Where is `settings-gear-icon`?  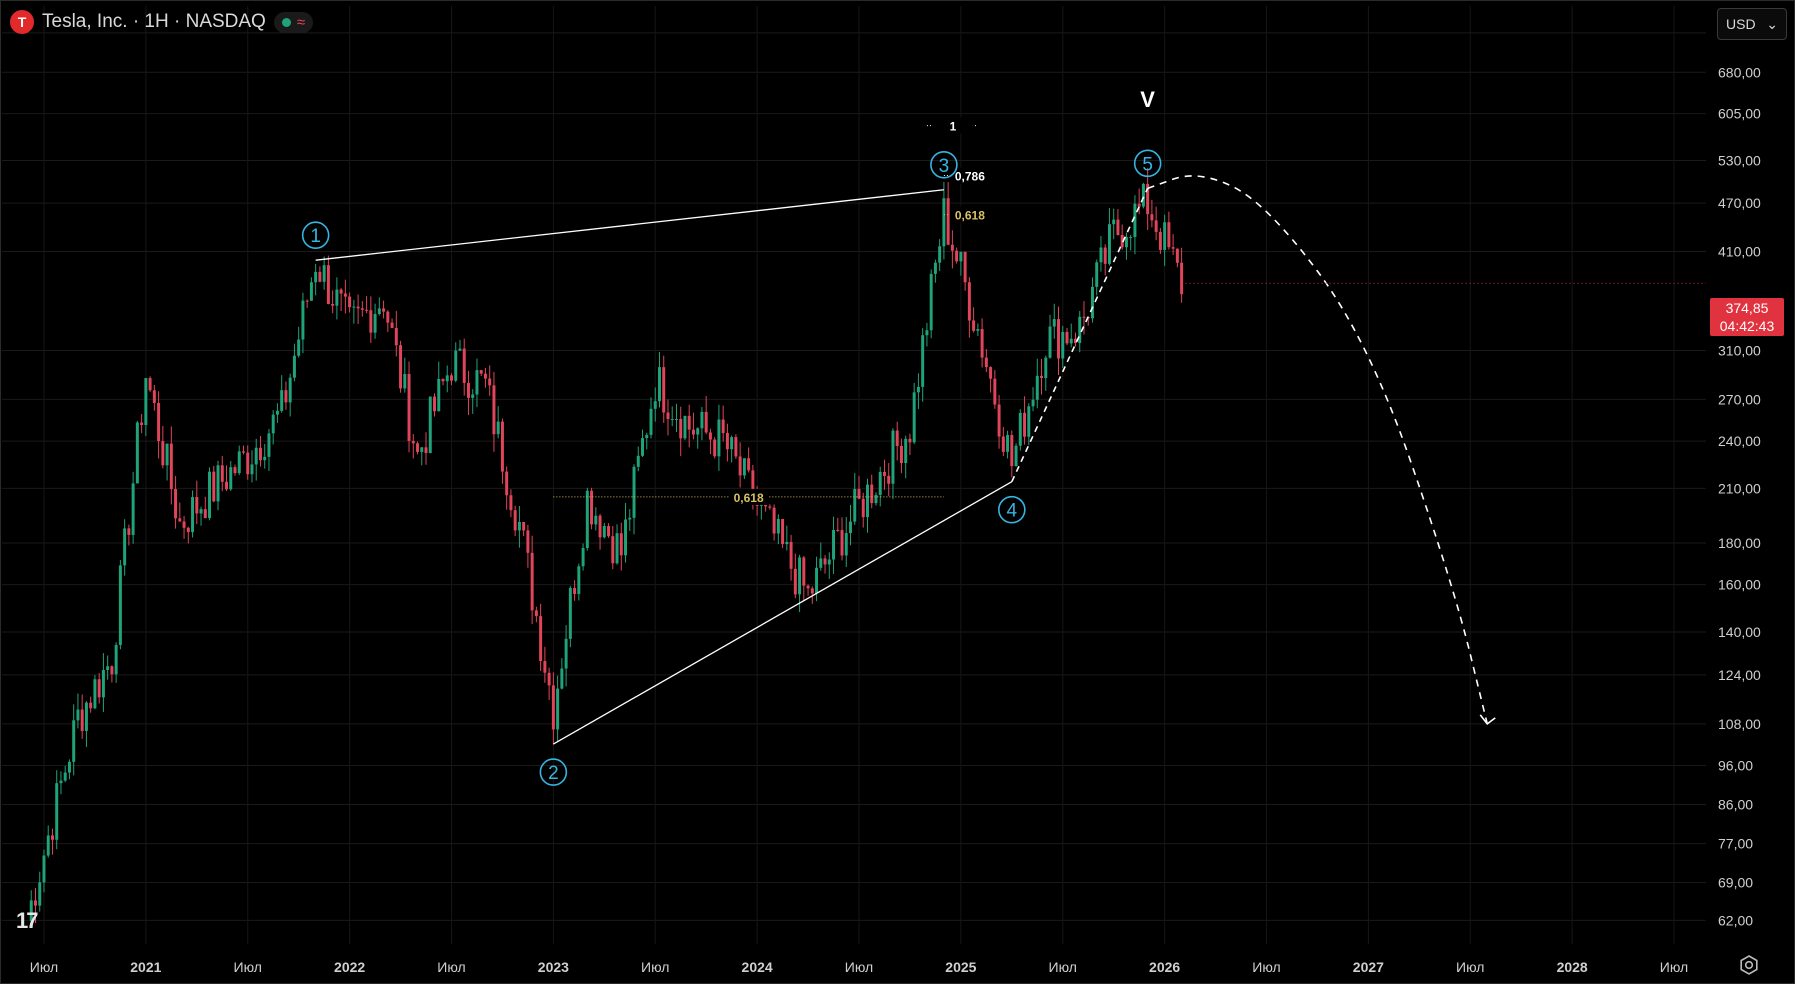 settings-gear-icon is located at coordinates (1749, 965).